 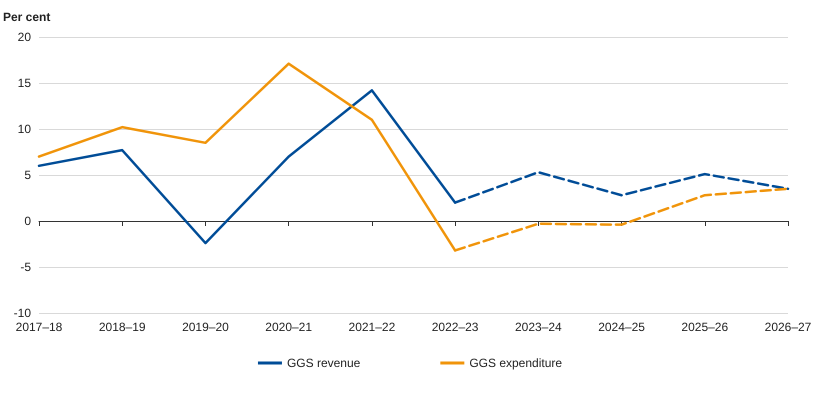 I want to click on x-tick-label: 2022–23, so click(x=455, y=327).